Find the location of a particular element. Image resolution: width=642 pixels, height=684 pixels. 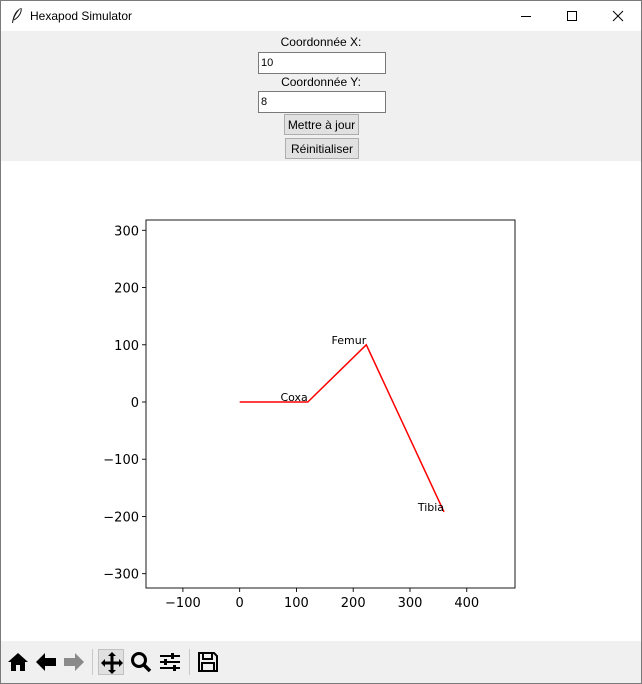

x-tick-label: 0 is located at coordinates (240, 603).